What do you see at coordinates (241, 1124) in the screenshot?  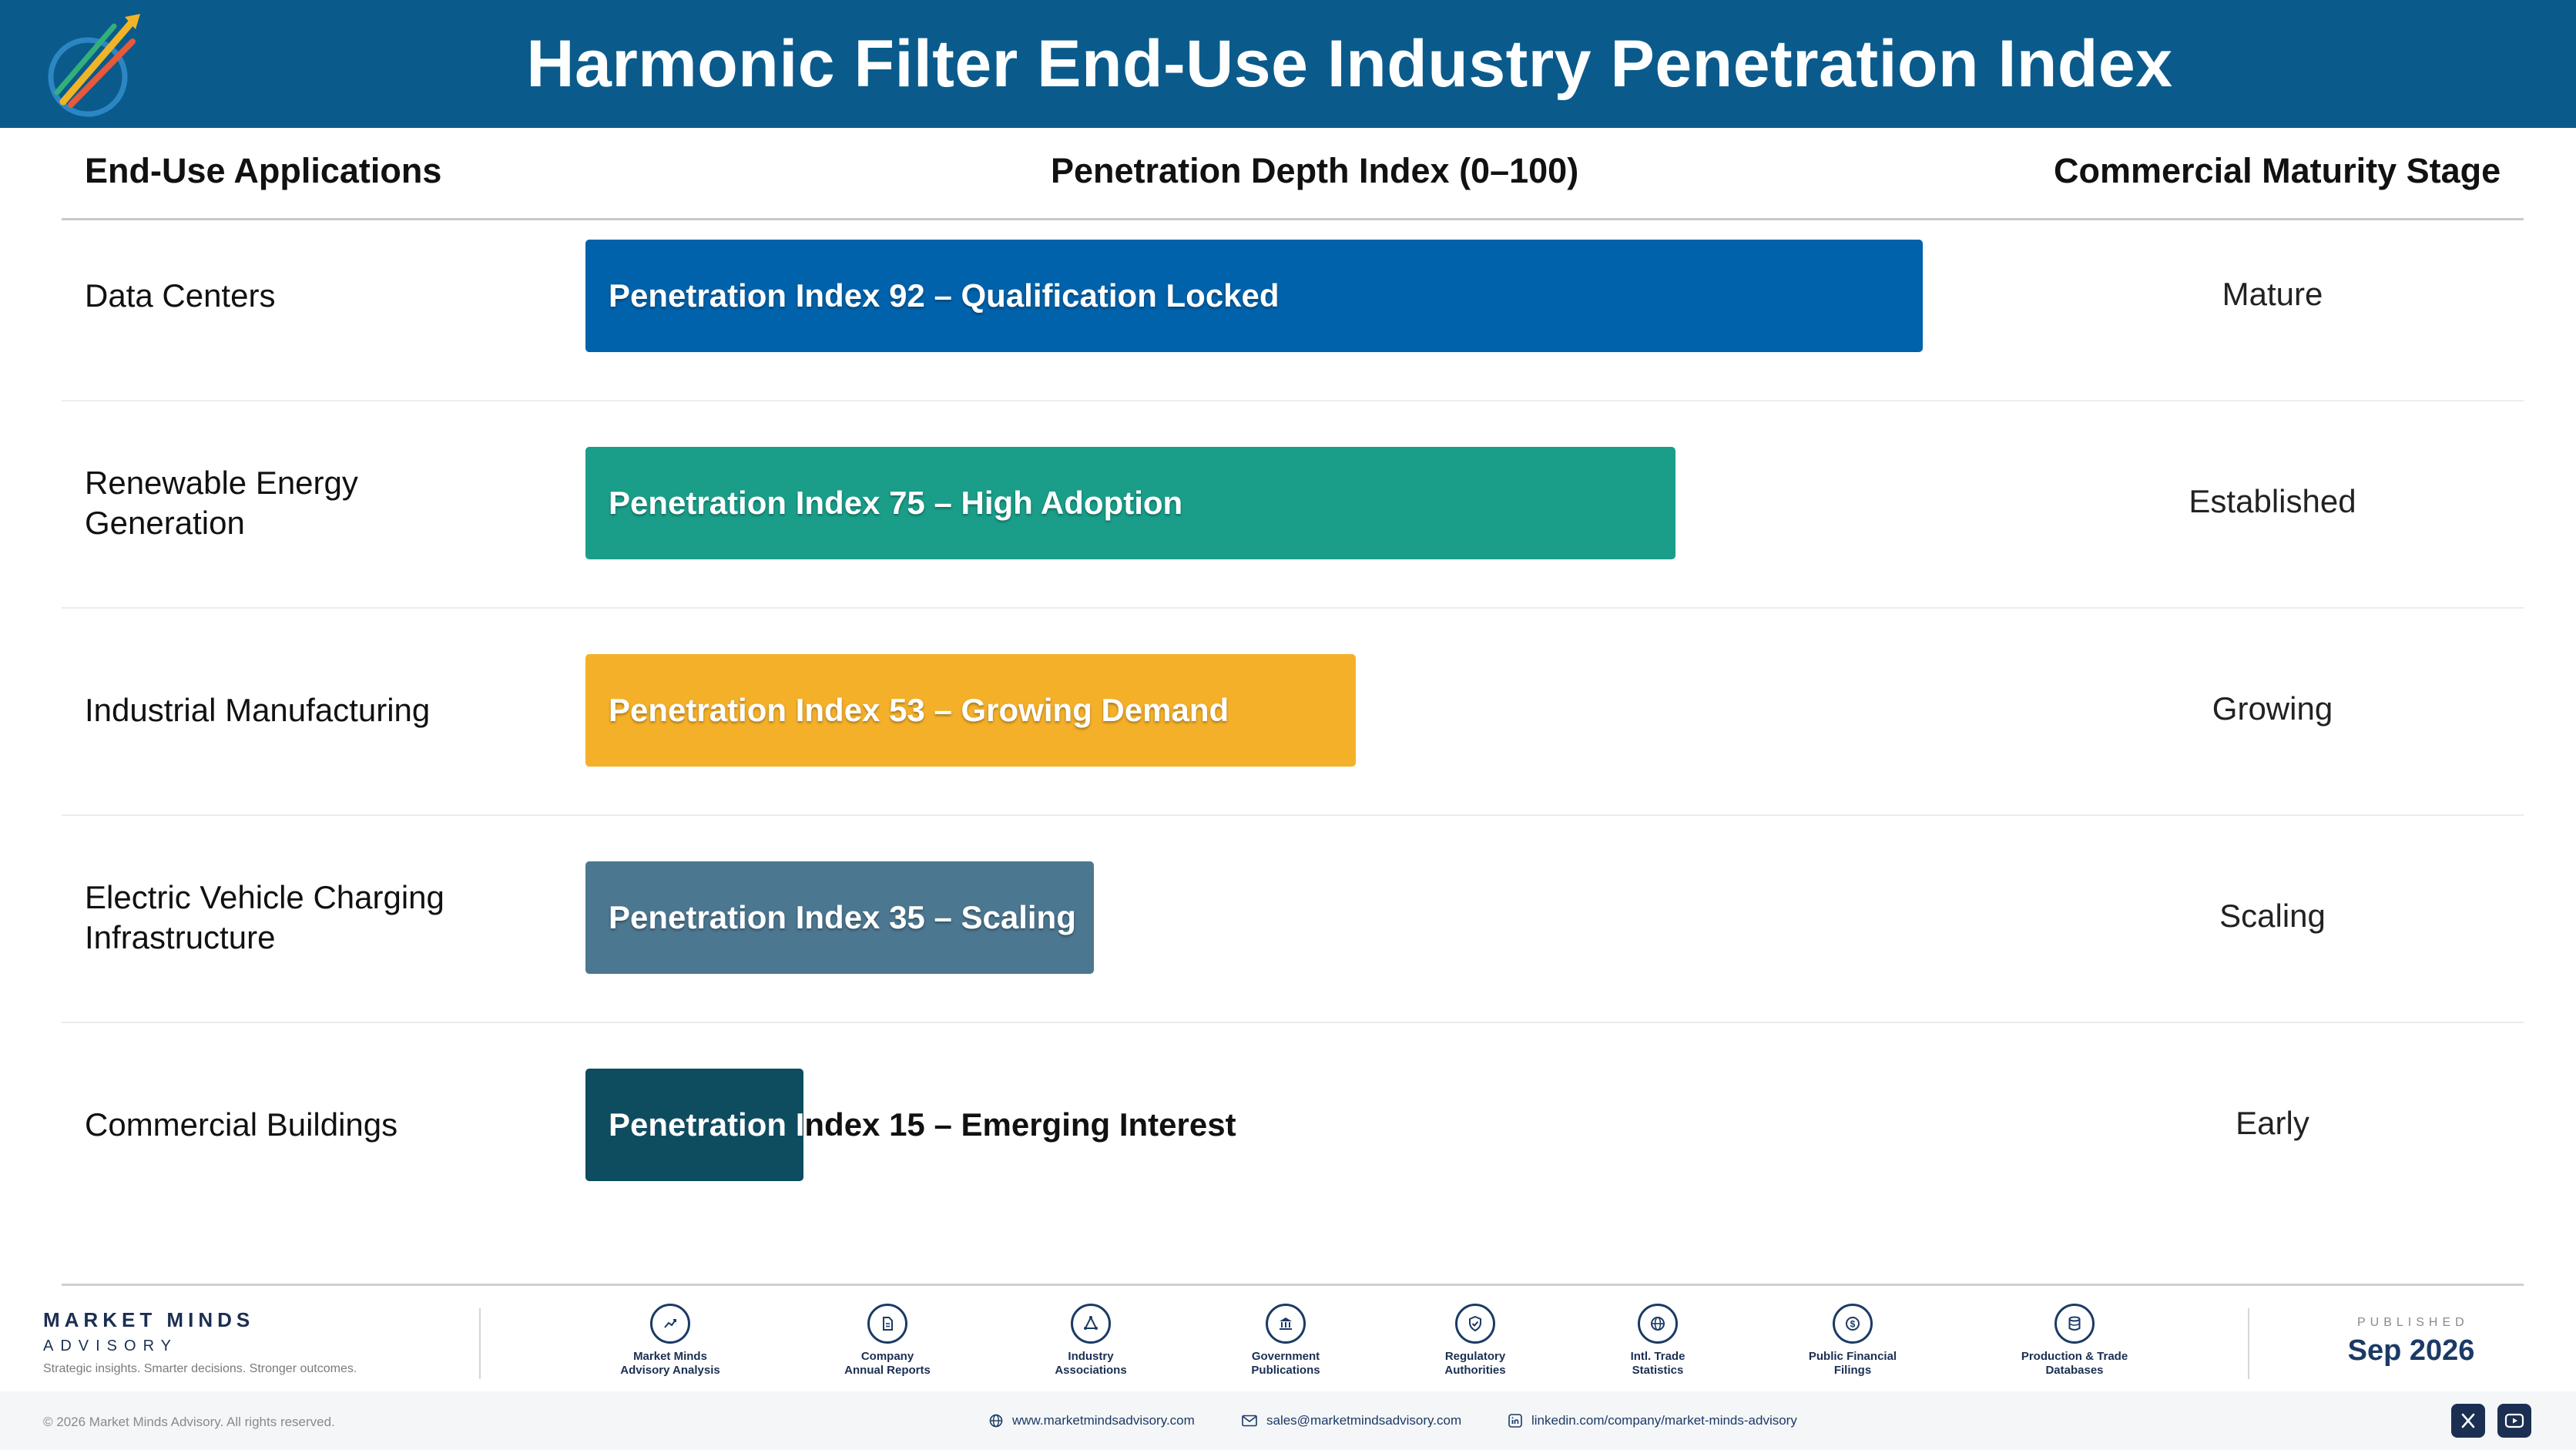 I see `category-label: Commercial Buildings` at bounding box center [241, 1124].